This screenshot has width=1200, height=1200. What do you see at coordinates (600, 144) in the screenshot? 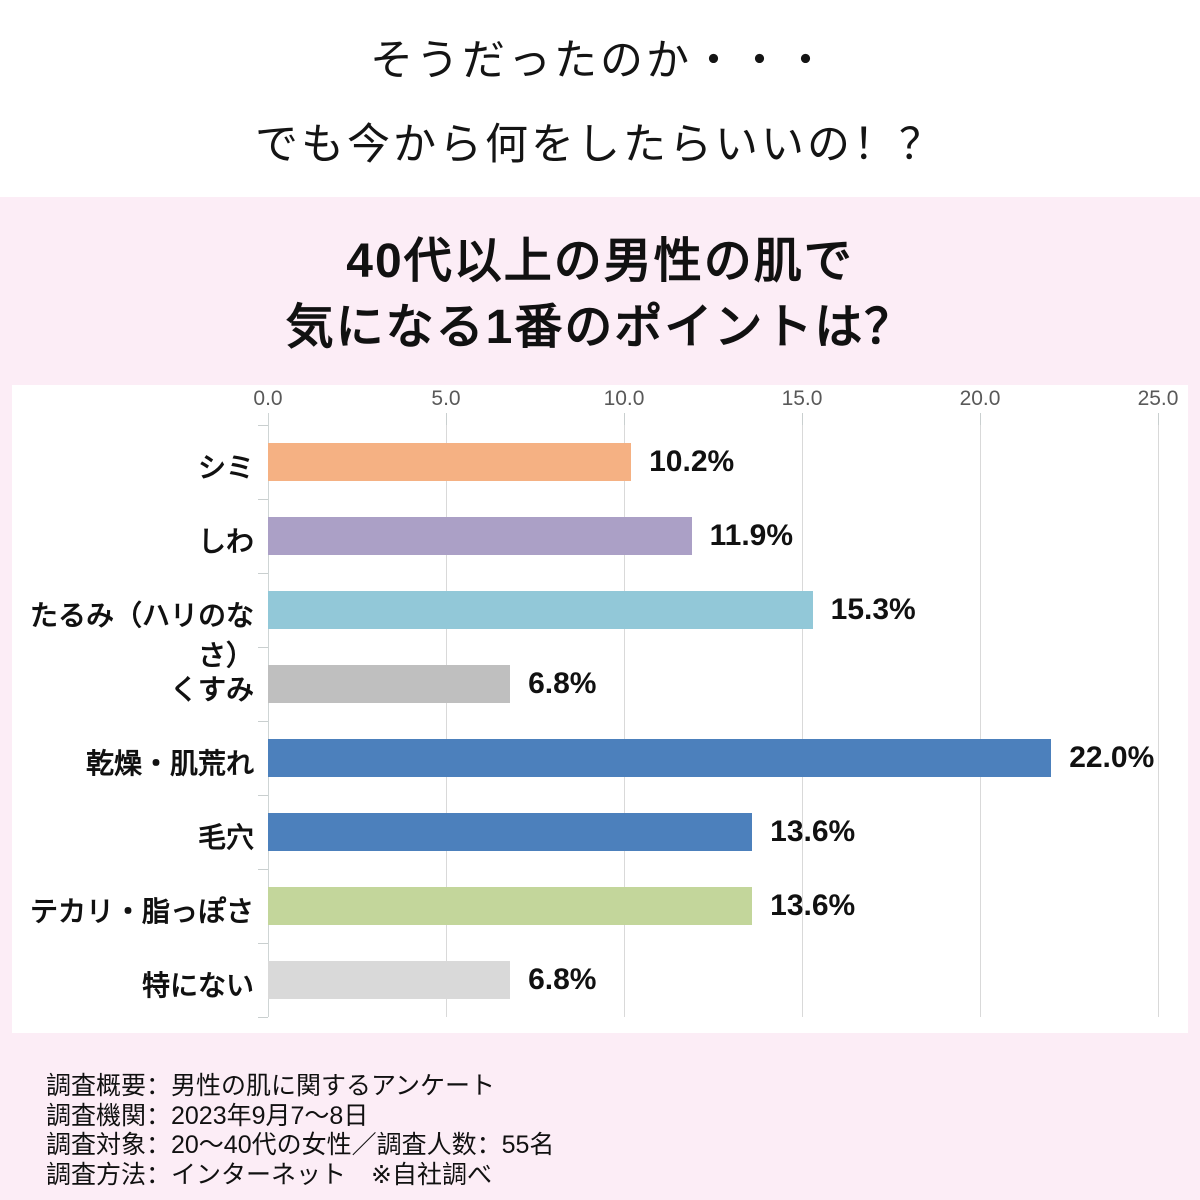
I see `header-line-2: でも今から何をしたらいいの！？` at bounding box center [600, 144].